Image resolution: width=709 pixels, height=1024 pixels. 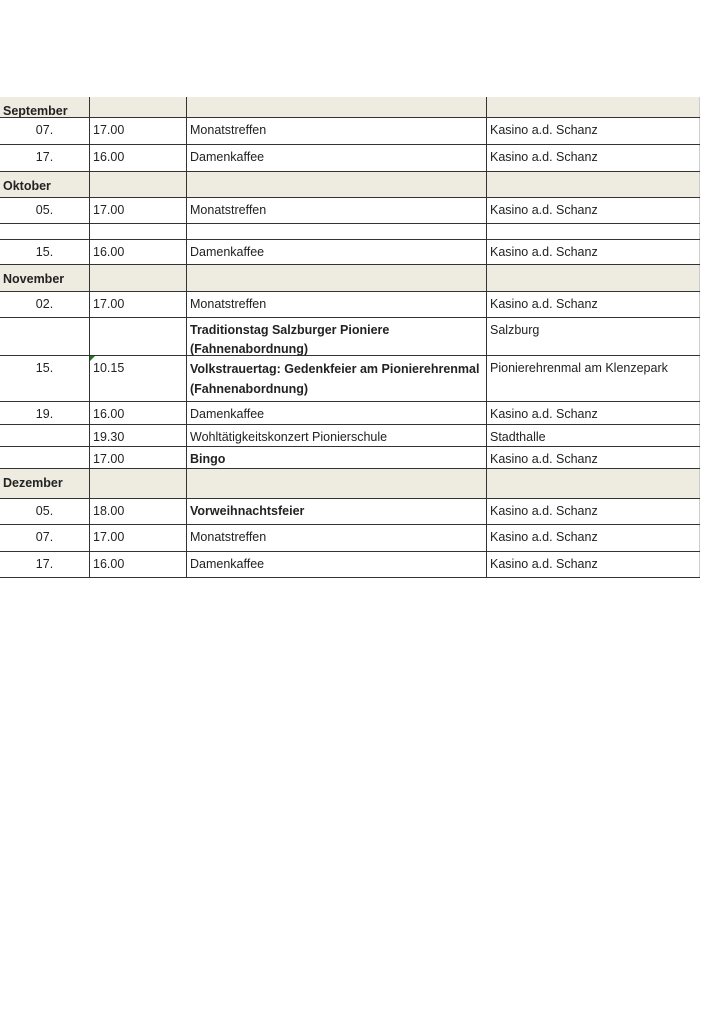 What do you see at coordinates (45, 483) in the screenshot?
I see `month-label: Dezember` at bounding box center [45, 483].